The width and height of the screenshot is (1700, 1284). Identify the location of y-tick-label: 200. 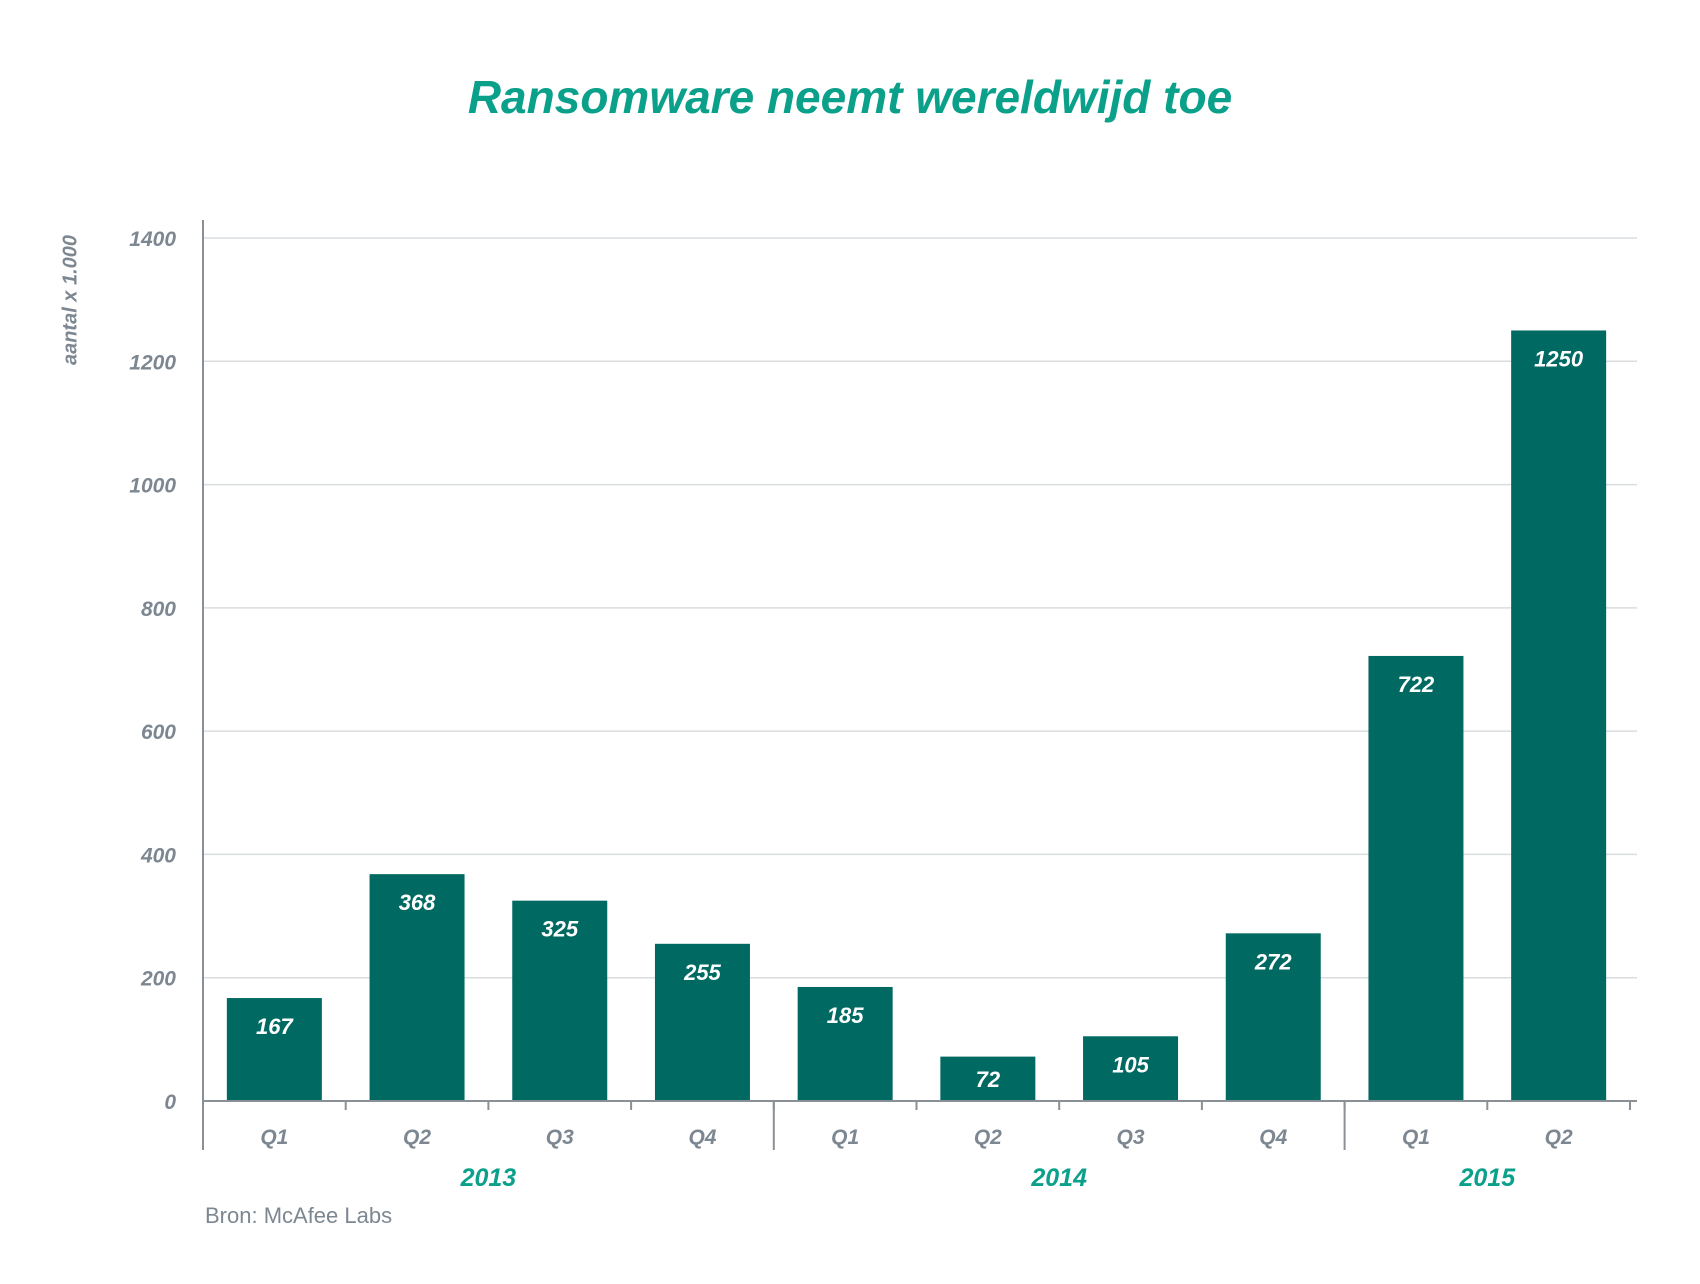
(158, 979).